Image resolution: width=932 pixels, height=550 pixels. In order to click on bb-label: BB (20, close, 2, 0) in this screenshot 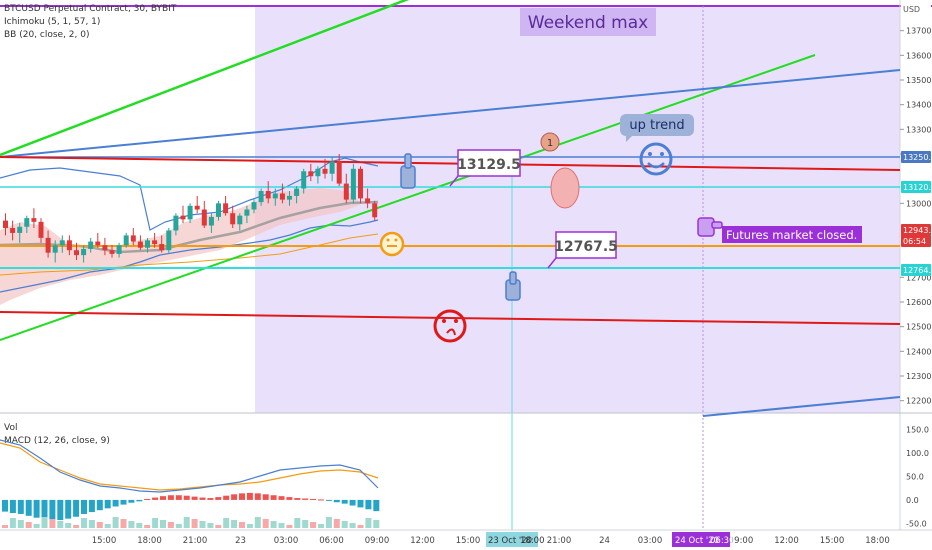, I will do `click(46, 35)`.